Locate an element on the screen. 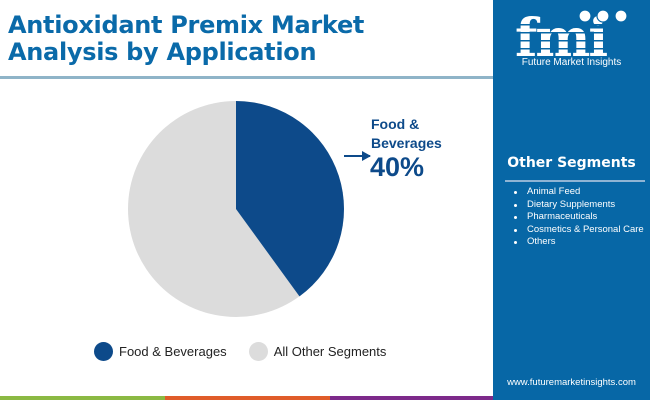 The image size is (650, 400). callout-line is located at coordinates (357, 156).